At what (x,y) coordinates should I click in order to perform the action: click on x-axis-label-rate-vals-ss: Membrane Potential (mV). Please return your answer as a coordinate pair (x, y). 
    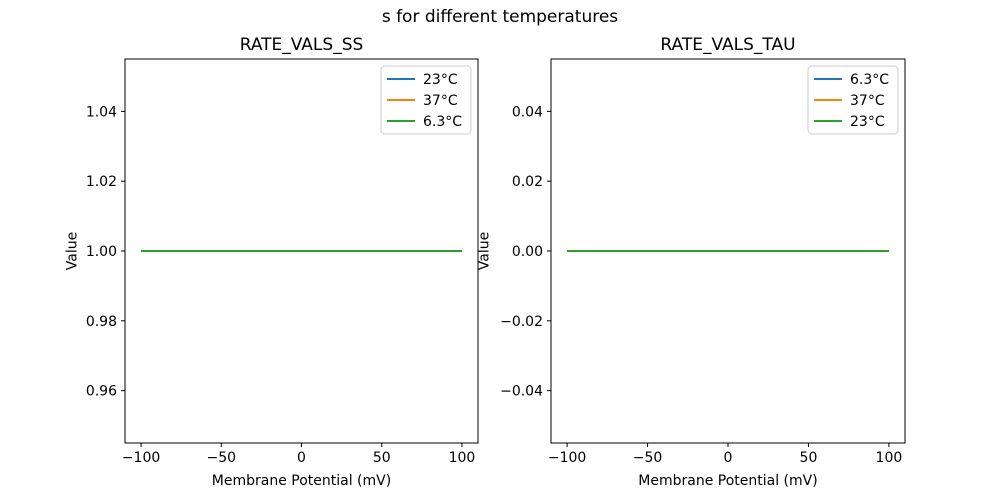
    Looking at the image, I should click on (301, 481).